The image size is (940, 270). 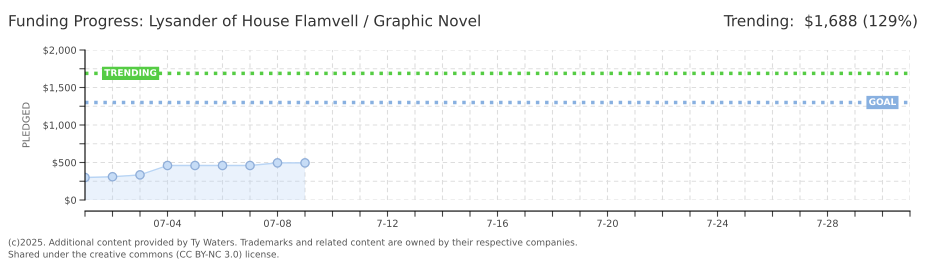 I want to click on chart-title: Funding Progress: Lysander of House Flamvell / Graphic Novel, so click(x=245, y=22).